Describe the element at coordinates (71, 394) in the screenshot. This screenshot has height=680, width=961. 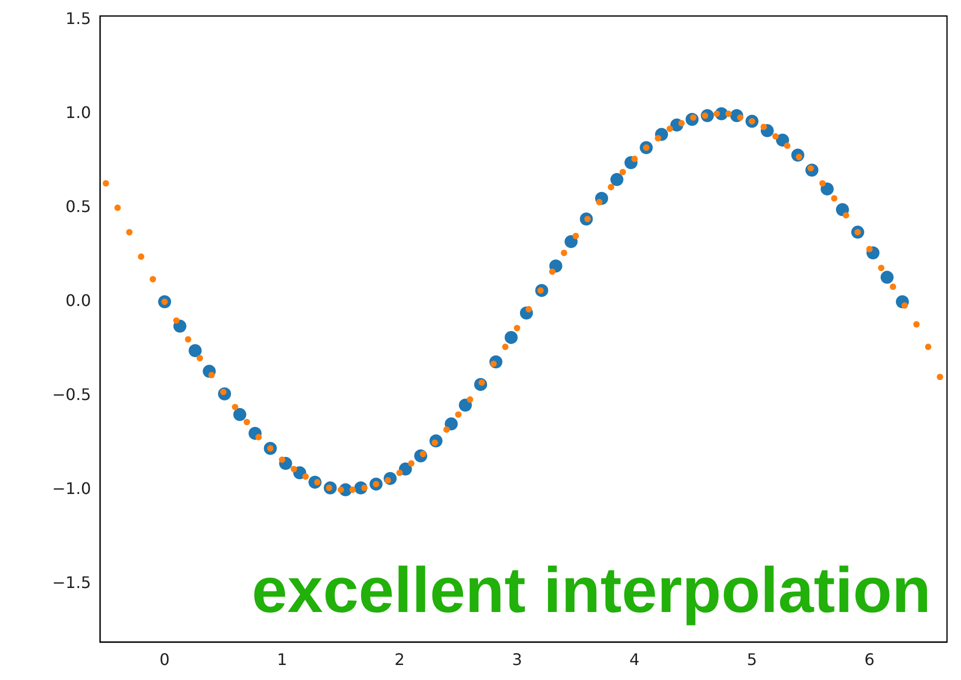
I see `y-tick-label: −0.5` at that location.